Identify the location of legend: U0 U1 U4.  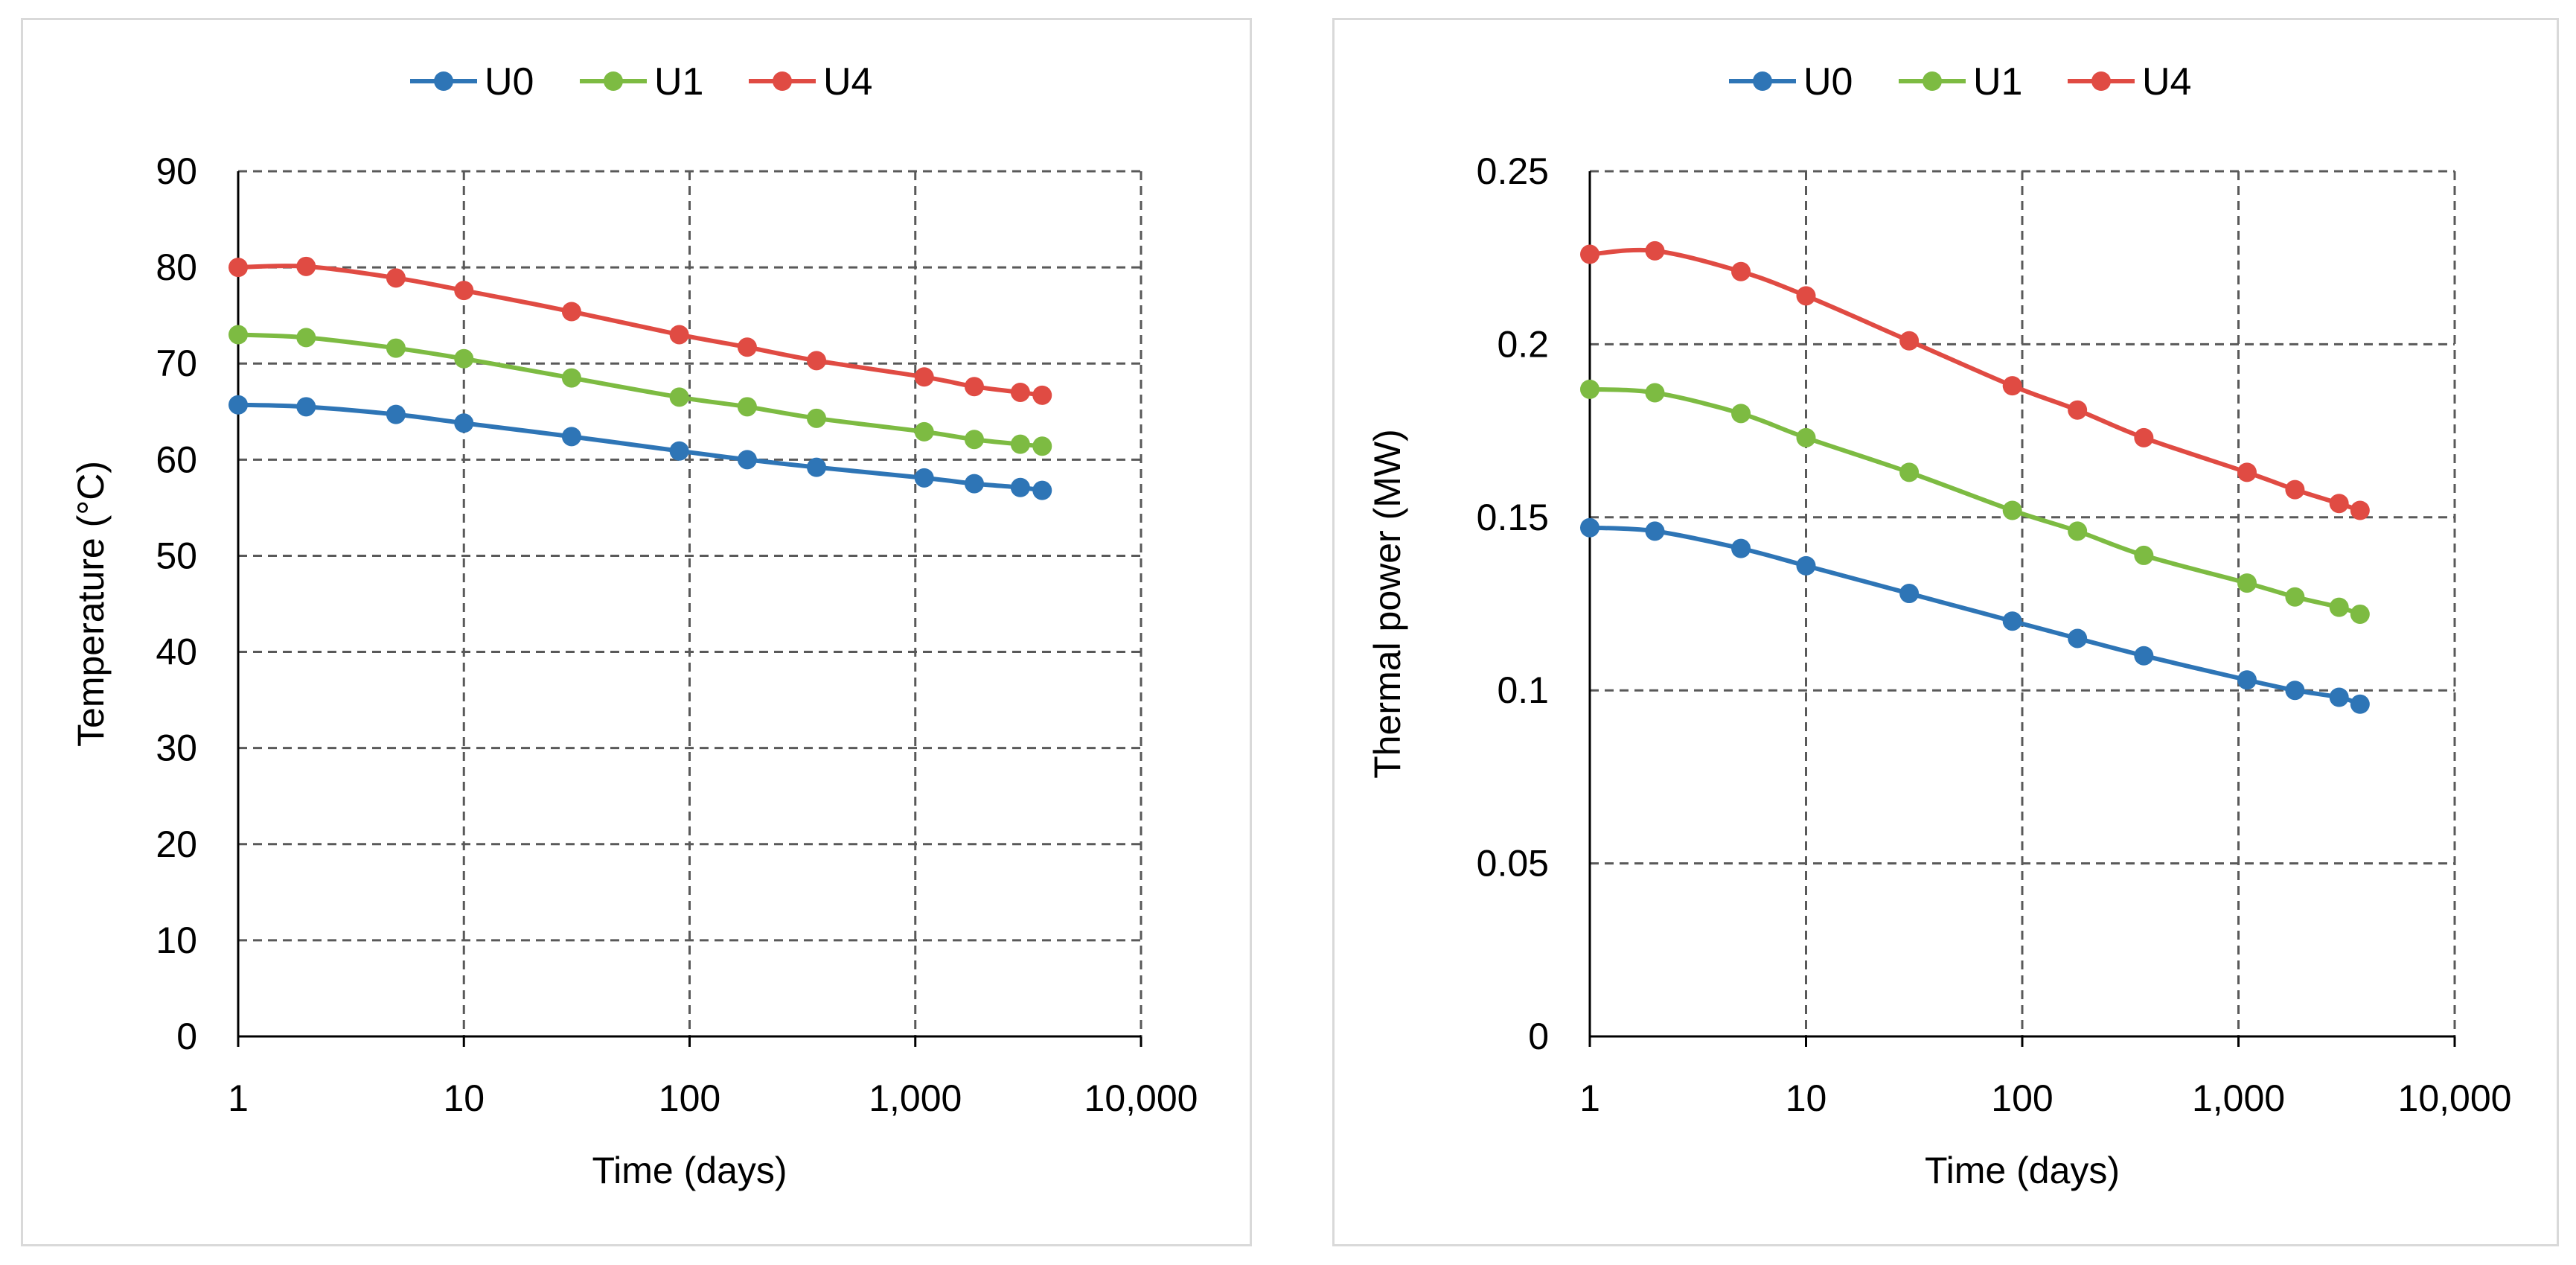
(641, 81).